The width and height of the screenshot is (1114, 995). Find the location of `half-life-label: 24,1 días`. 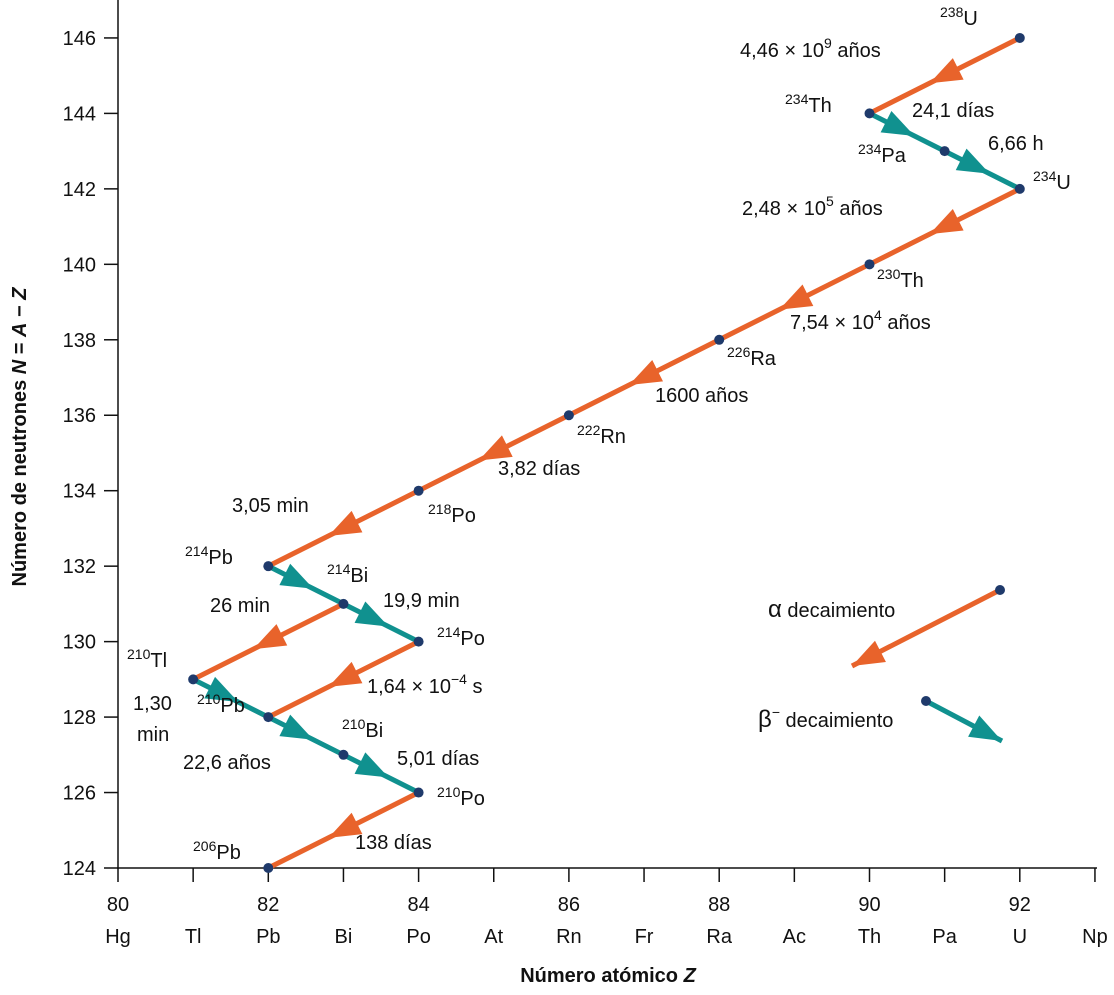

half-life-label: 24,1 días is located at coordinates (953, 111).